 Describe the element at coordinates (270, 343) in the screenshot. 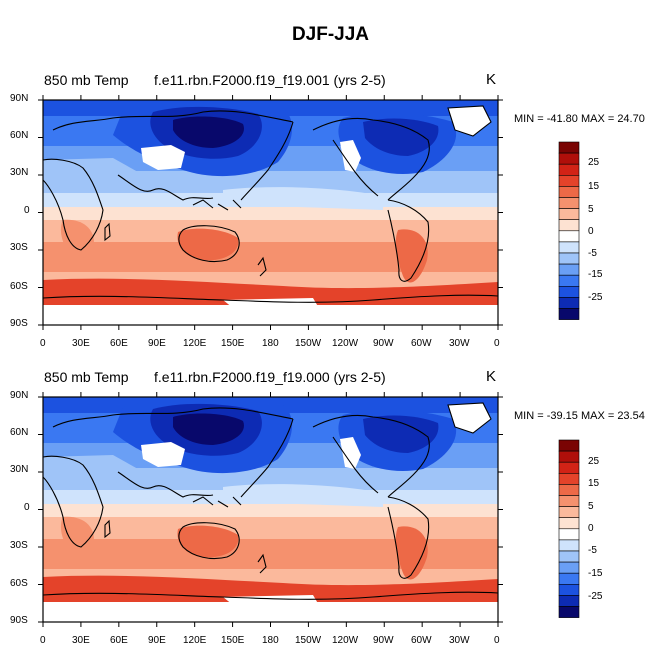

I see `p1-lon-label: 180` at that location.